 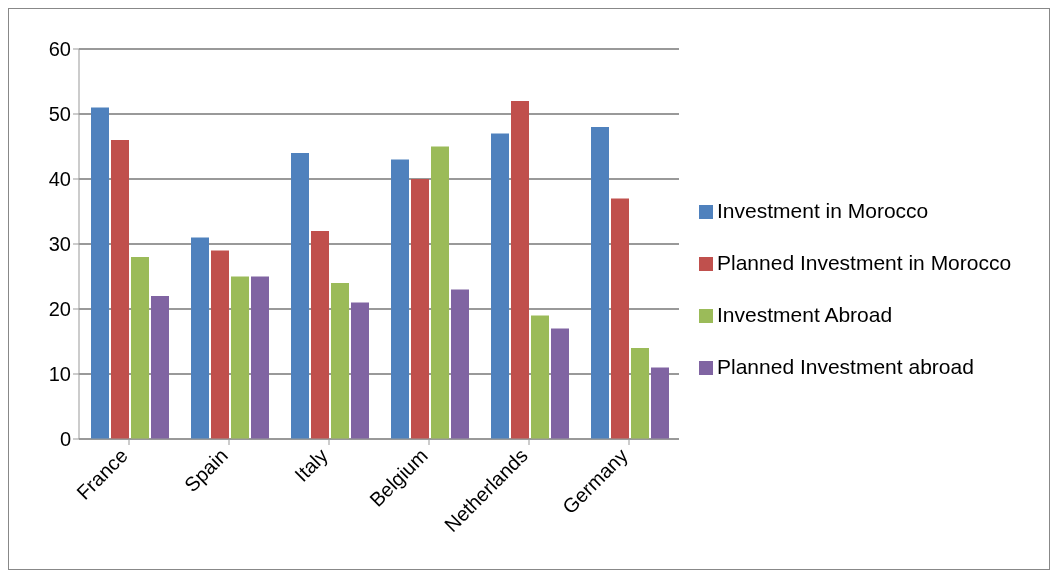 What do you see at coordinates (805, 314) in the screenshot?
I see `legend-label: Investment Abroad` at bounding box center [805, 314].